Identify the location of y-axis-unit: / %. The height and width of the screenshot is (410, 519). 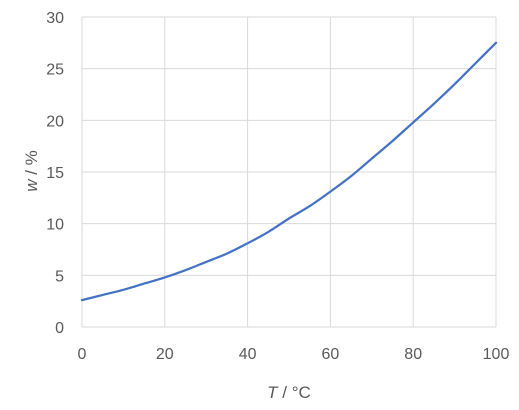
(31, 164).